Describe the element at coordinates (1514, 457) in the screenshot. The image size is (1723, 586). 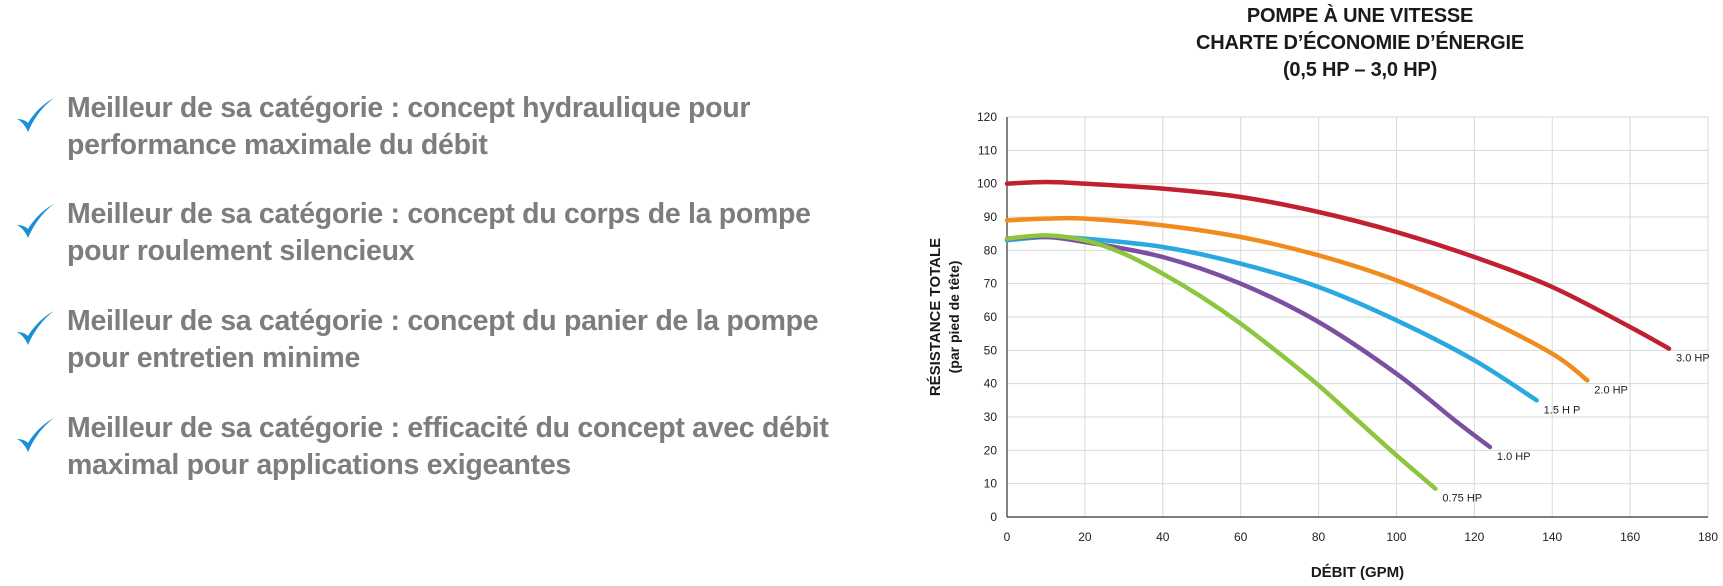
I see `series-label: 1.0 HP` at that location.